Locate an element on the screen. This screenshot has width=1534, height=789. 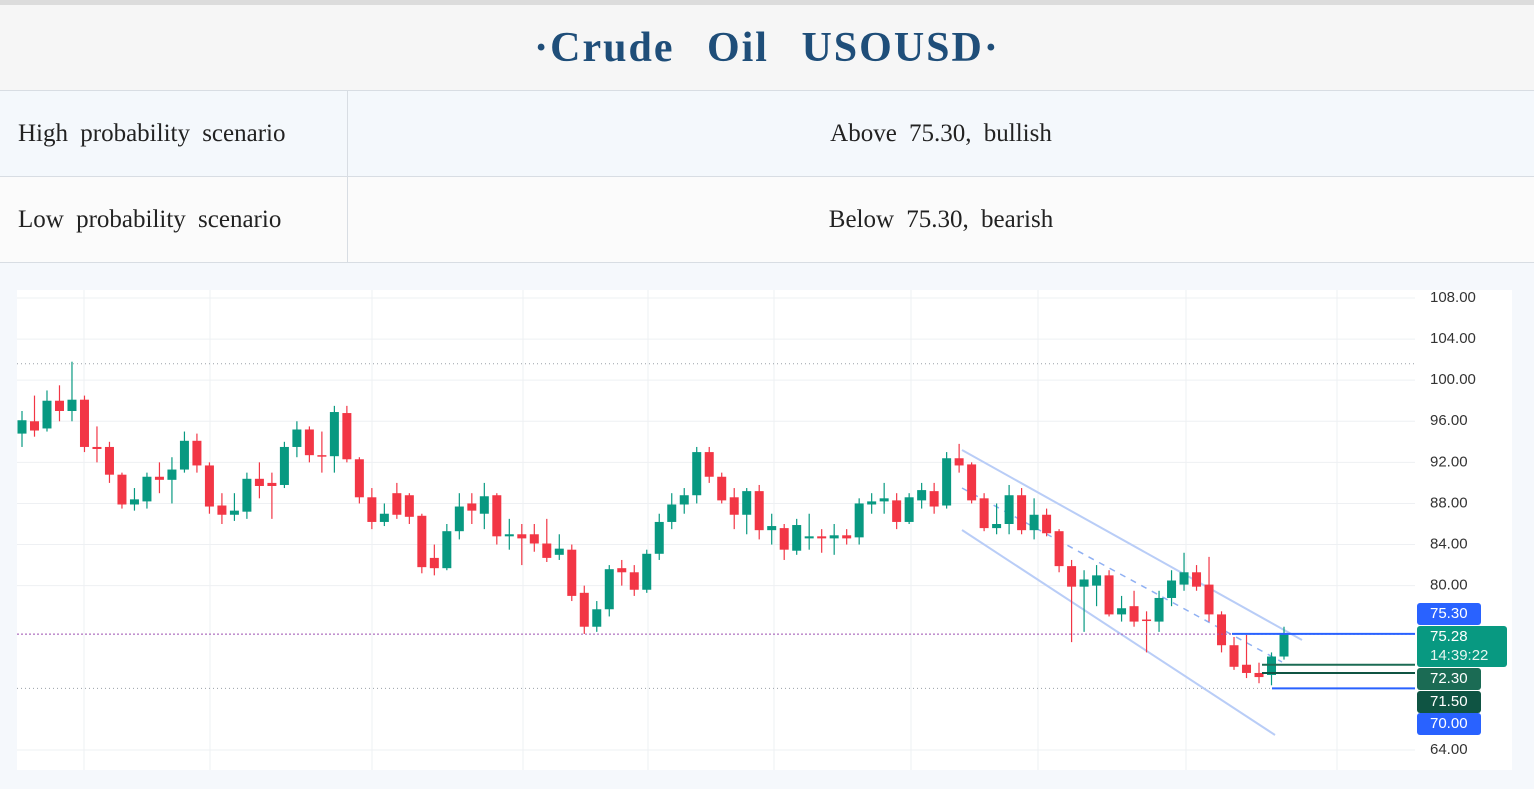
table-cell: Low probability scenario is located at coordinates (174, 219).